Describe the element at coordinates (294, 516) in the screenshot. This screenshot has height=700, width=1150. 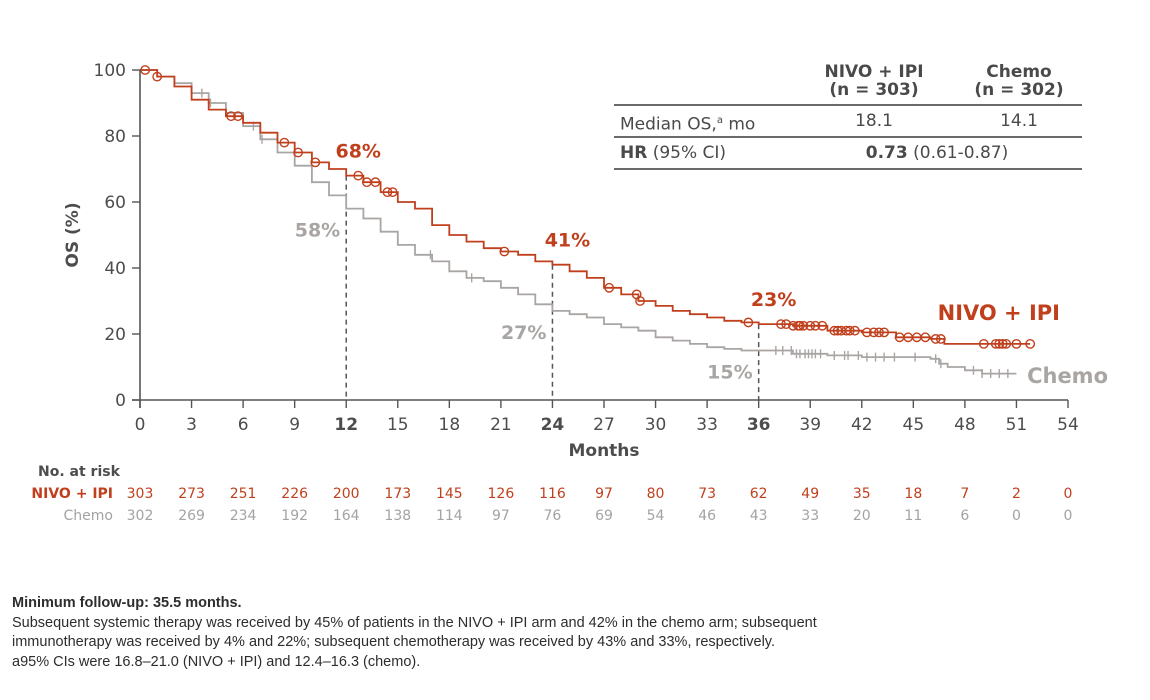
I see `risk-count: 192` at that location.